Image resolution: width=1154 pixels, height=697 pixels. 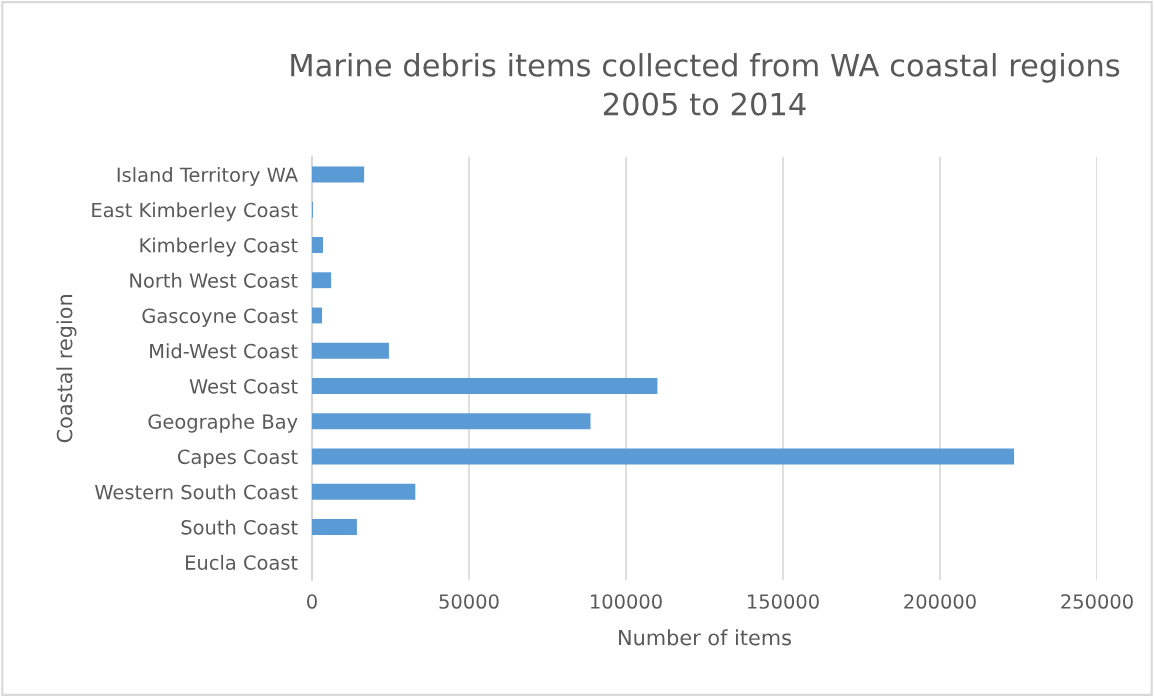 What do you see at coordinates (196, 492) in the screenshot?
I see `y-tick-label: Western South Coast` at bounding box center [196, 492].